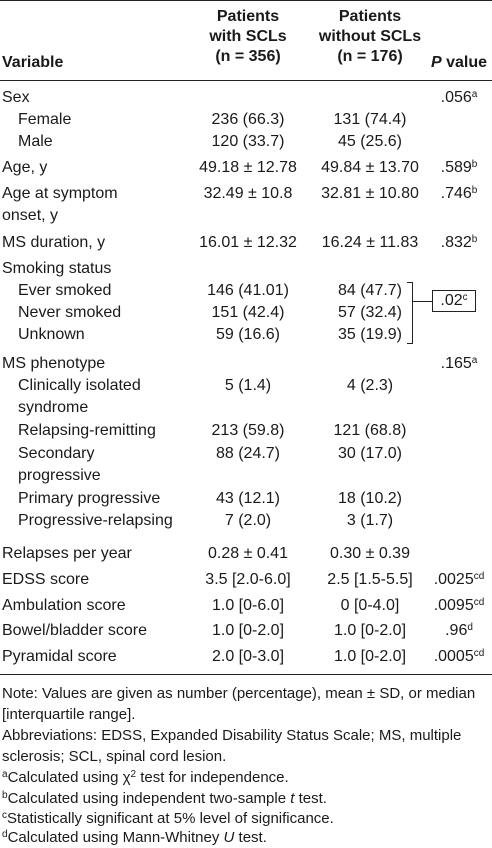 The image size is (492, 848). What do you see at coordinates (60, 193) in the screenshot?
I see `row-age-onset-label1: Age at symptom` at bounding box center [60, 193].